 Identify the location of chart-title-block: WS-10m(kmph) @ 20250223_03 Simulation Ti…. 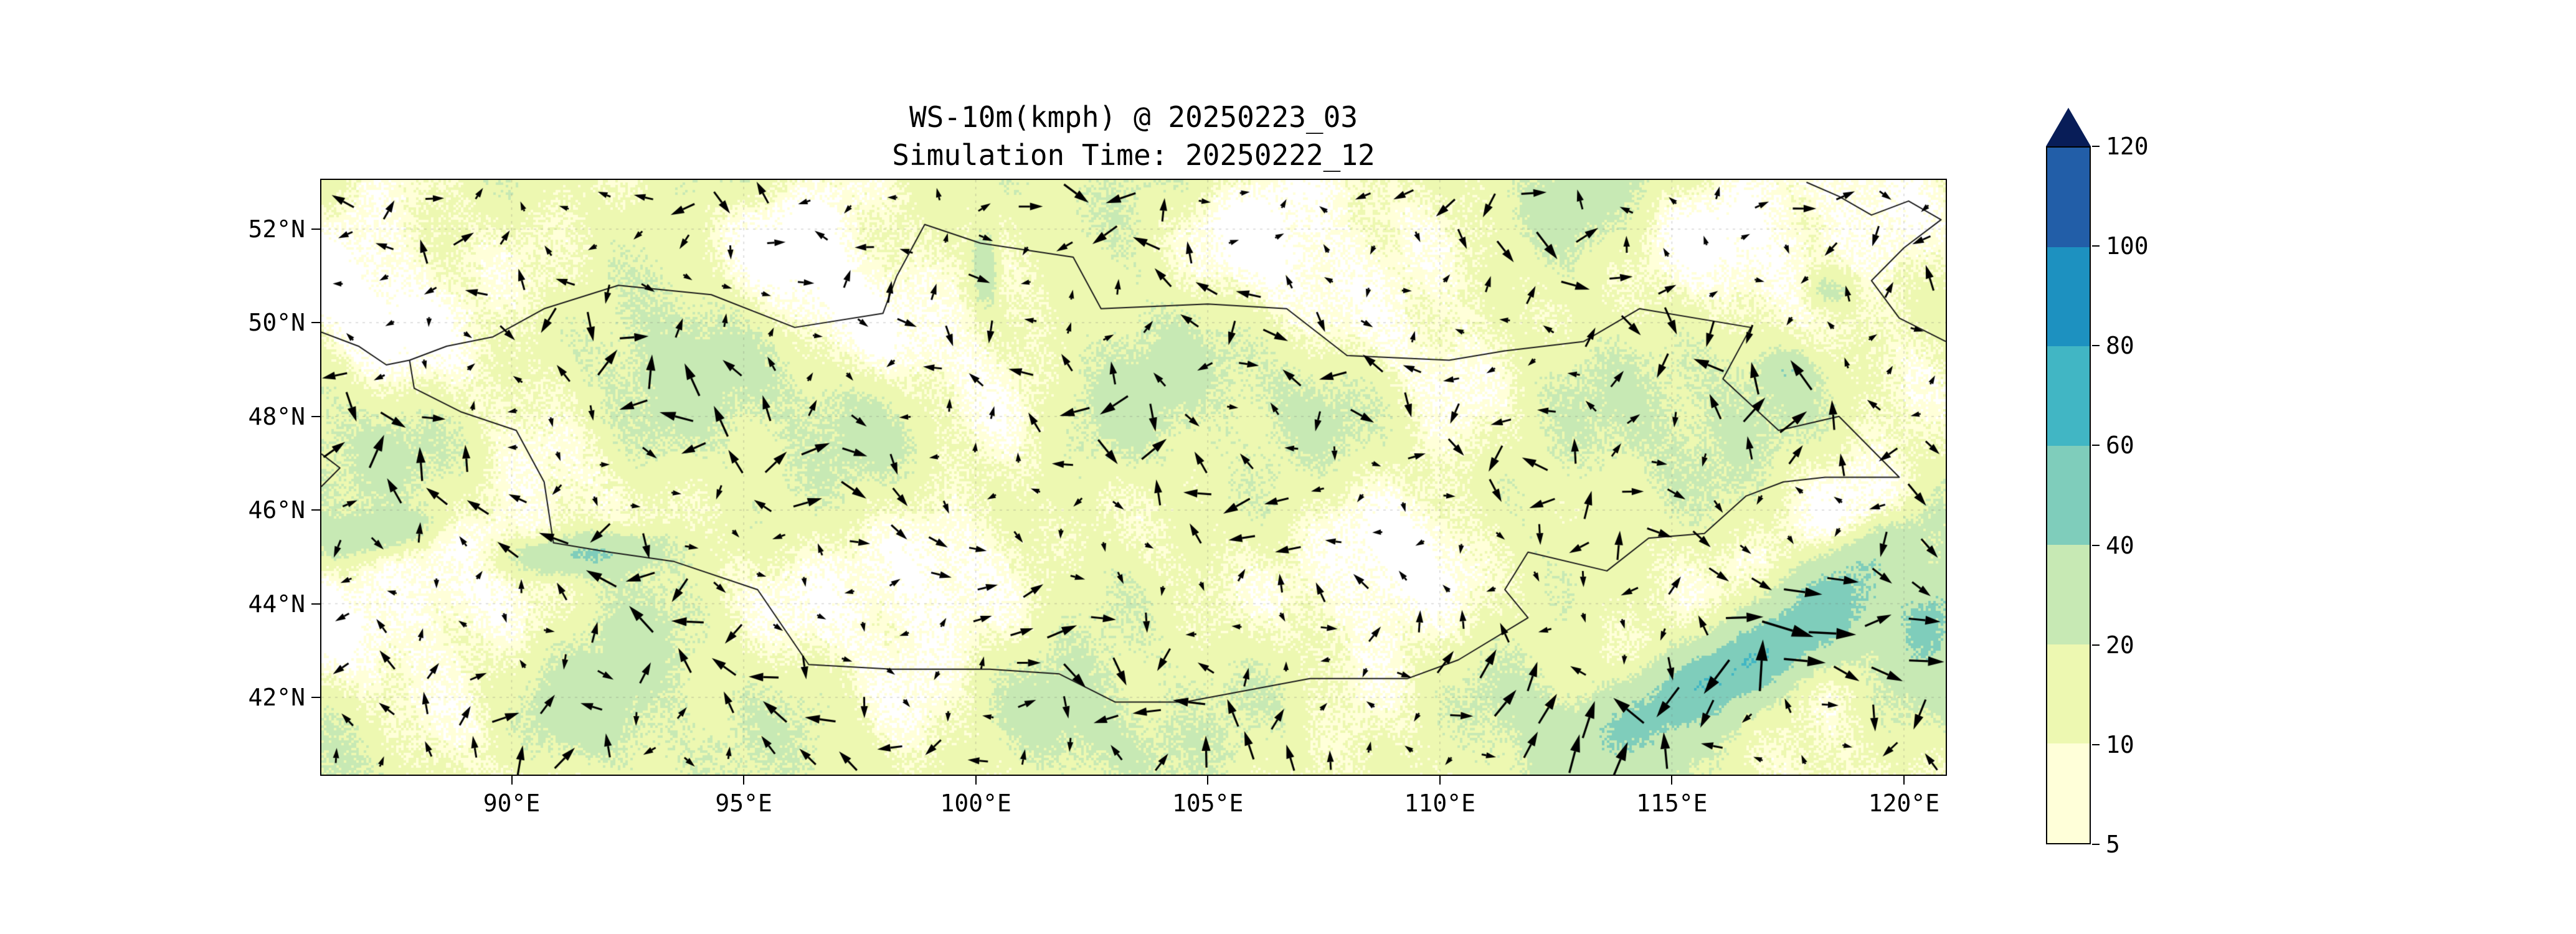
(1134, 136).